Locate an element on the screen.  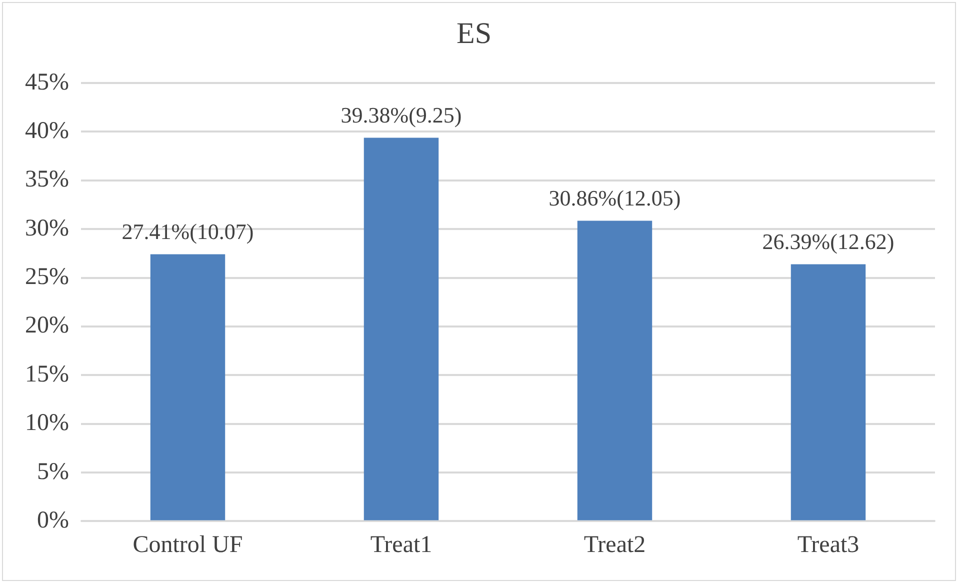
y-tick-label: 5% is located at coordinates (52, 471).